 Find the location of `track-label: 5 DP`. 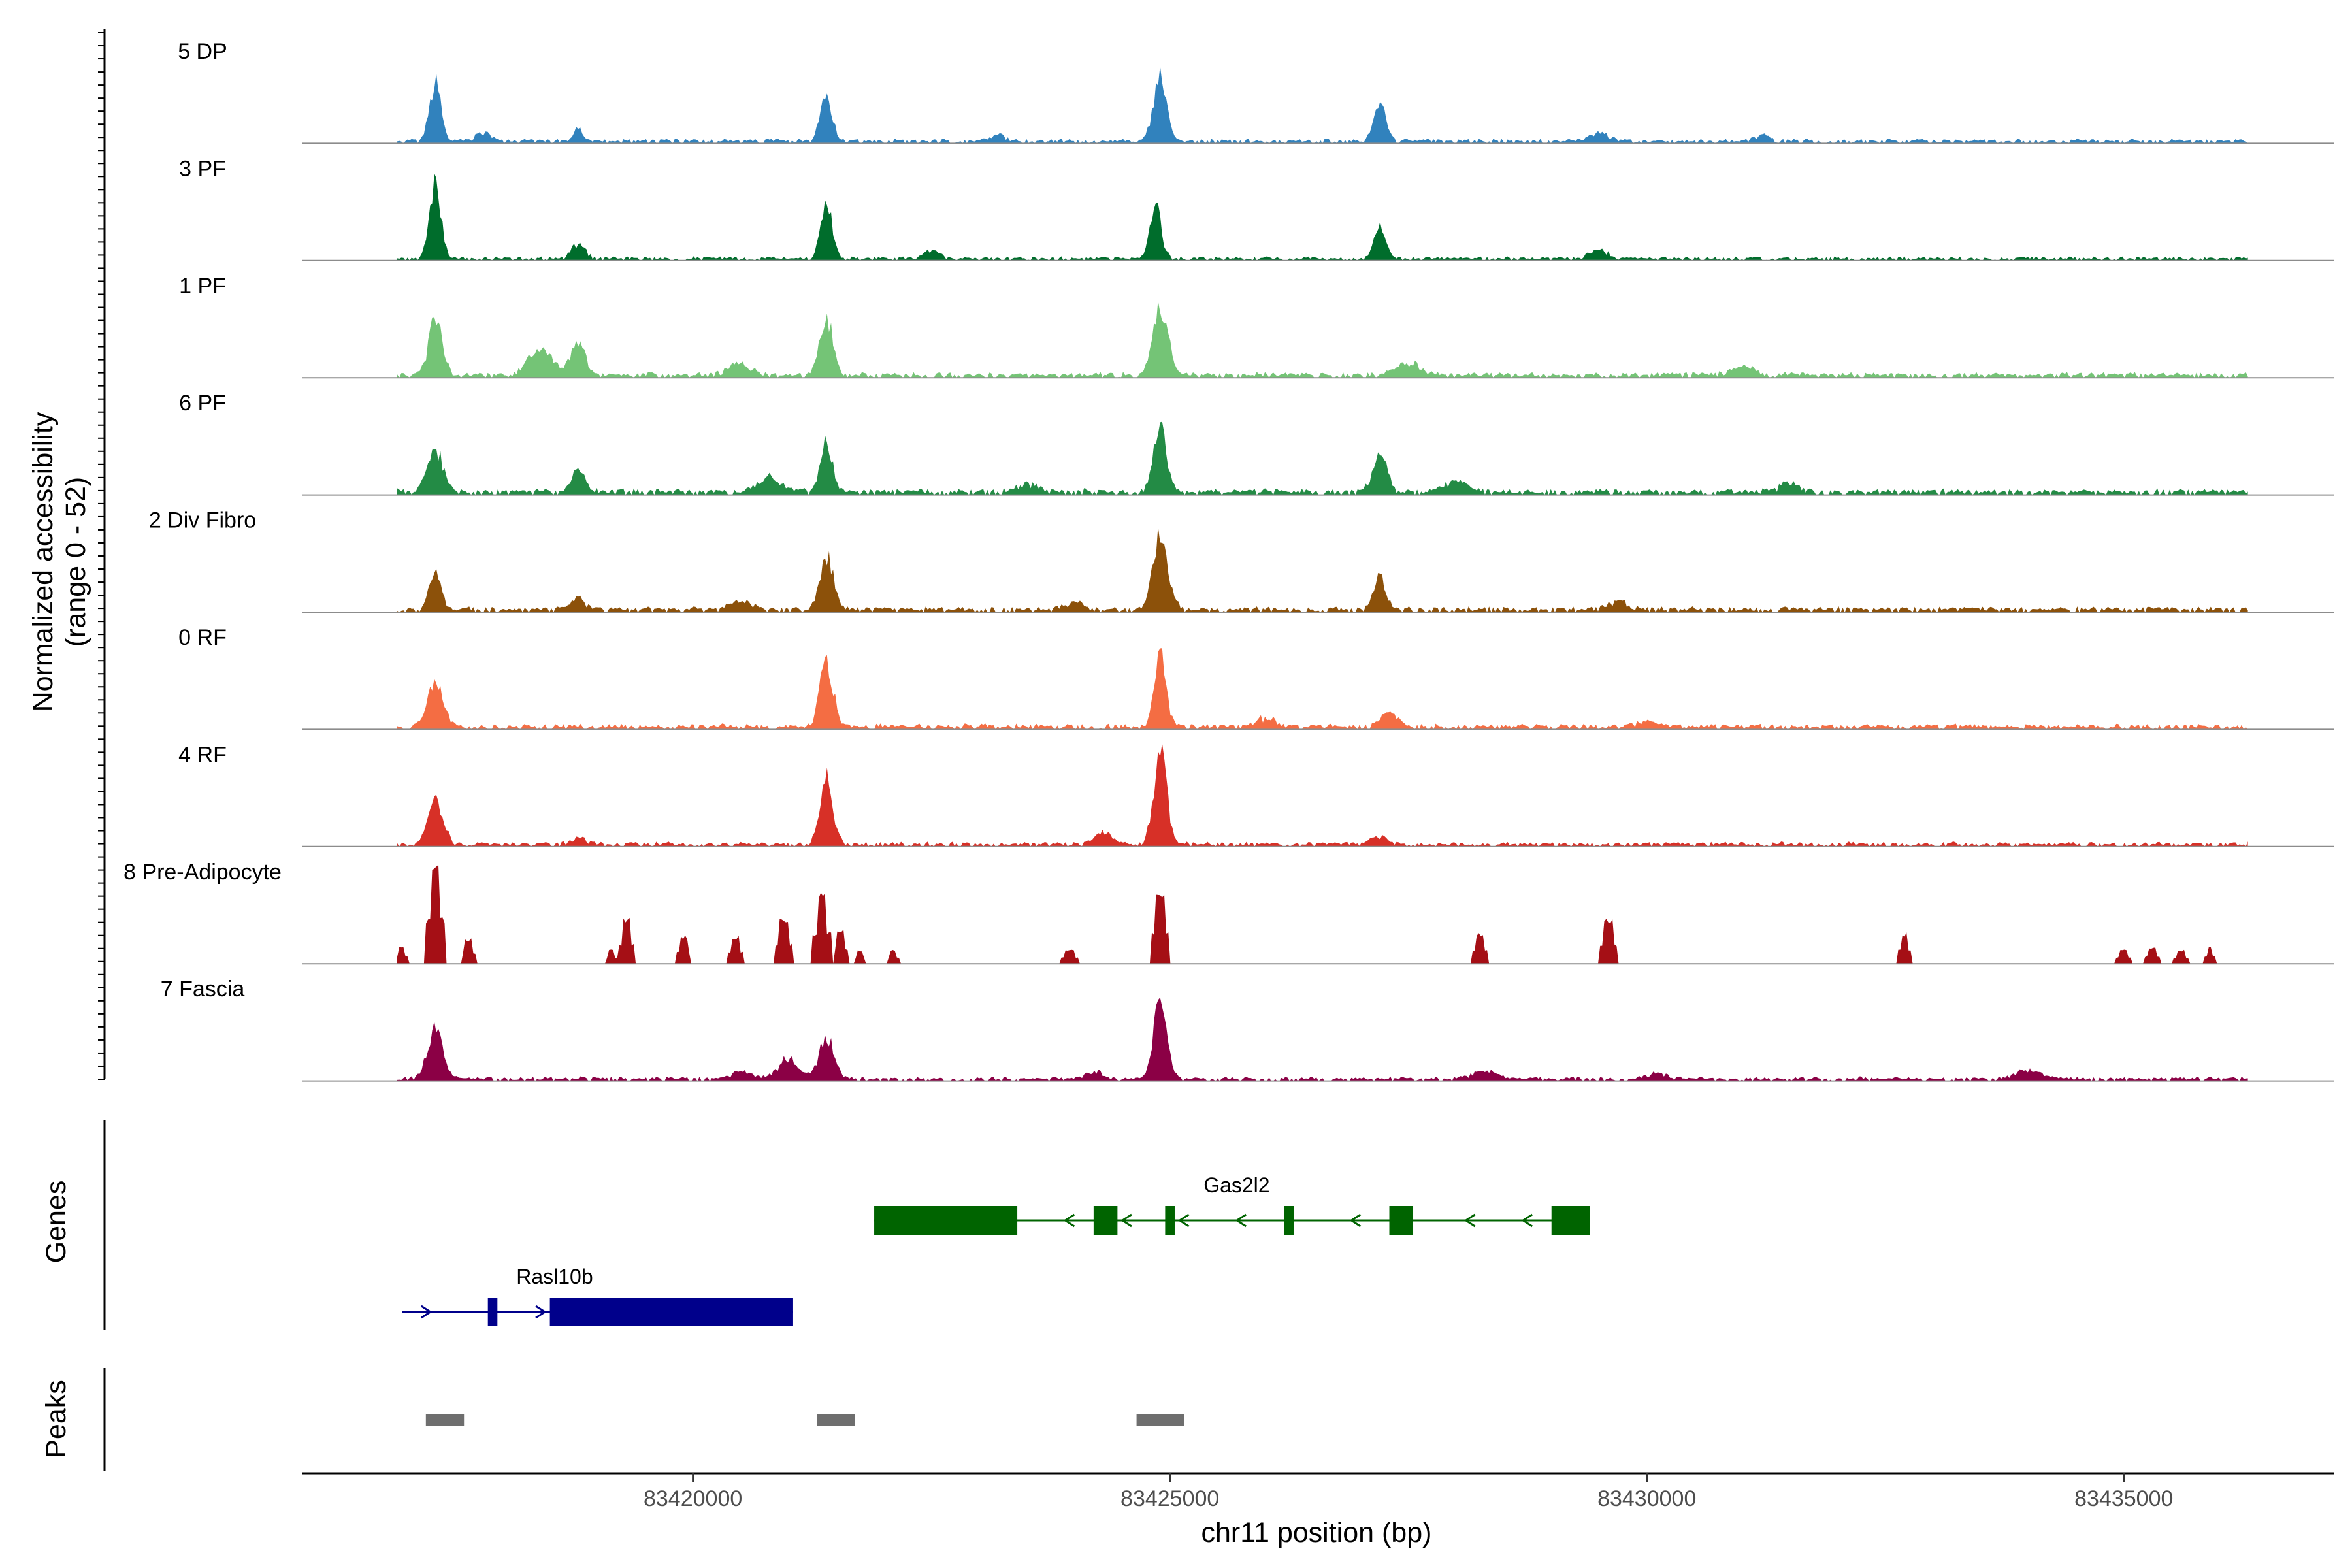

track-label: 5 DP is located at coordinates (202, 51).